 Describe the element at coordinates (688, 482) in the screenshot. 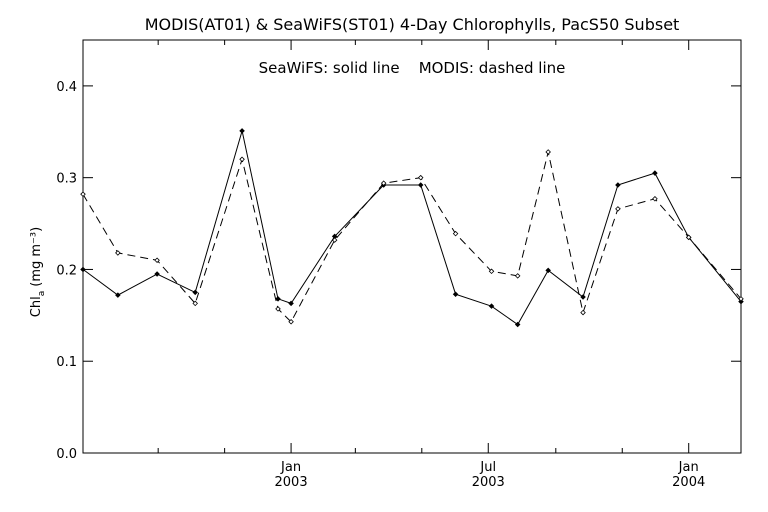

I see `x-tick-label-year: 2004` at that location.